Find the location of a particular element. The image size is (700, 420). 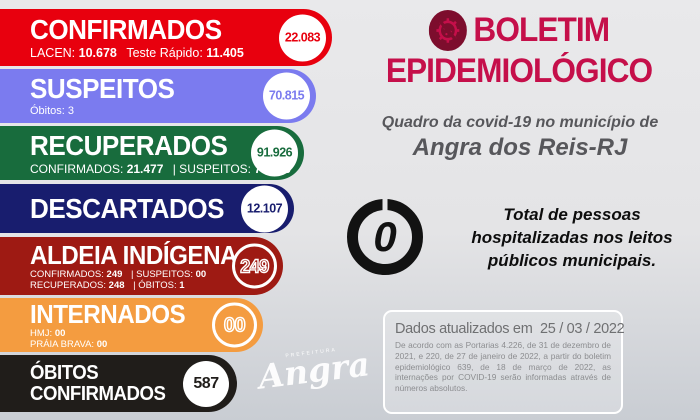

stat-label: INTERNADOS is located at coordinates (108, 313).